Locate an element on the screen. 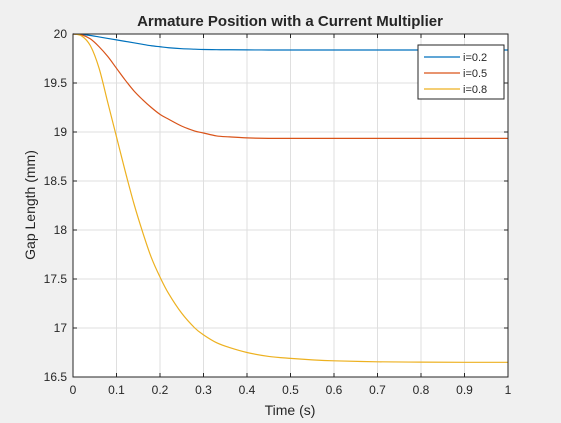 The width and height of the screenshot is (561, 423). legend: i=0.2 i=0.5 i=0.8 is located at coordinates (461, 72).